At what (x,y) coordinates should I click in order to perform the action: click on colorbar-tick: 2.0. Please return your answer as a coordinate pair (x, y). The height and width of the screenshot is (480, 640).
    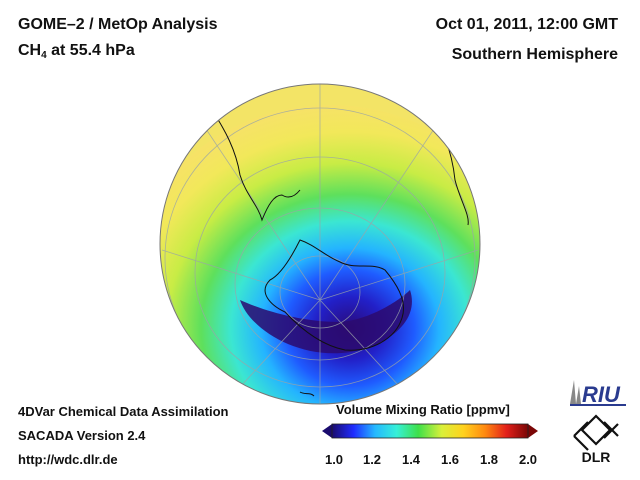
    Looking at the image, I should click on (528, 459).